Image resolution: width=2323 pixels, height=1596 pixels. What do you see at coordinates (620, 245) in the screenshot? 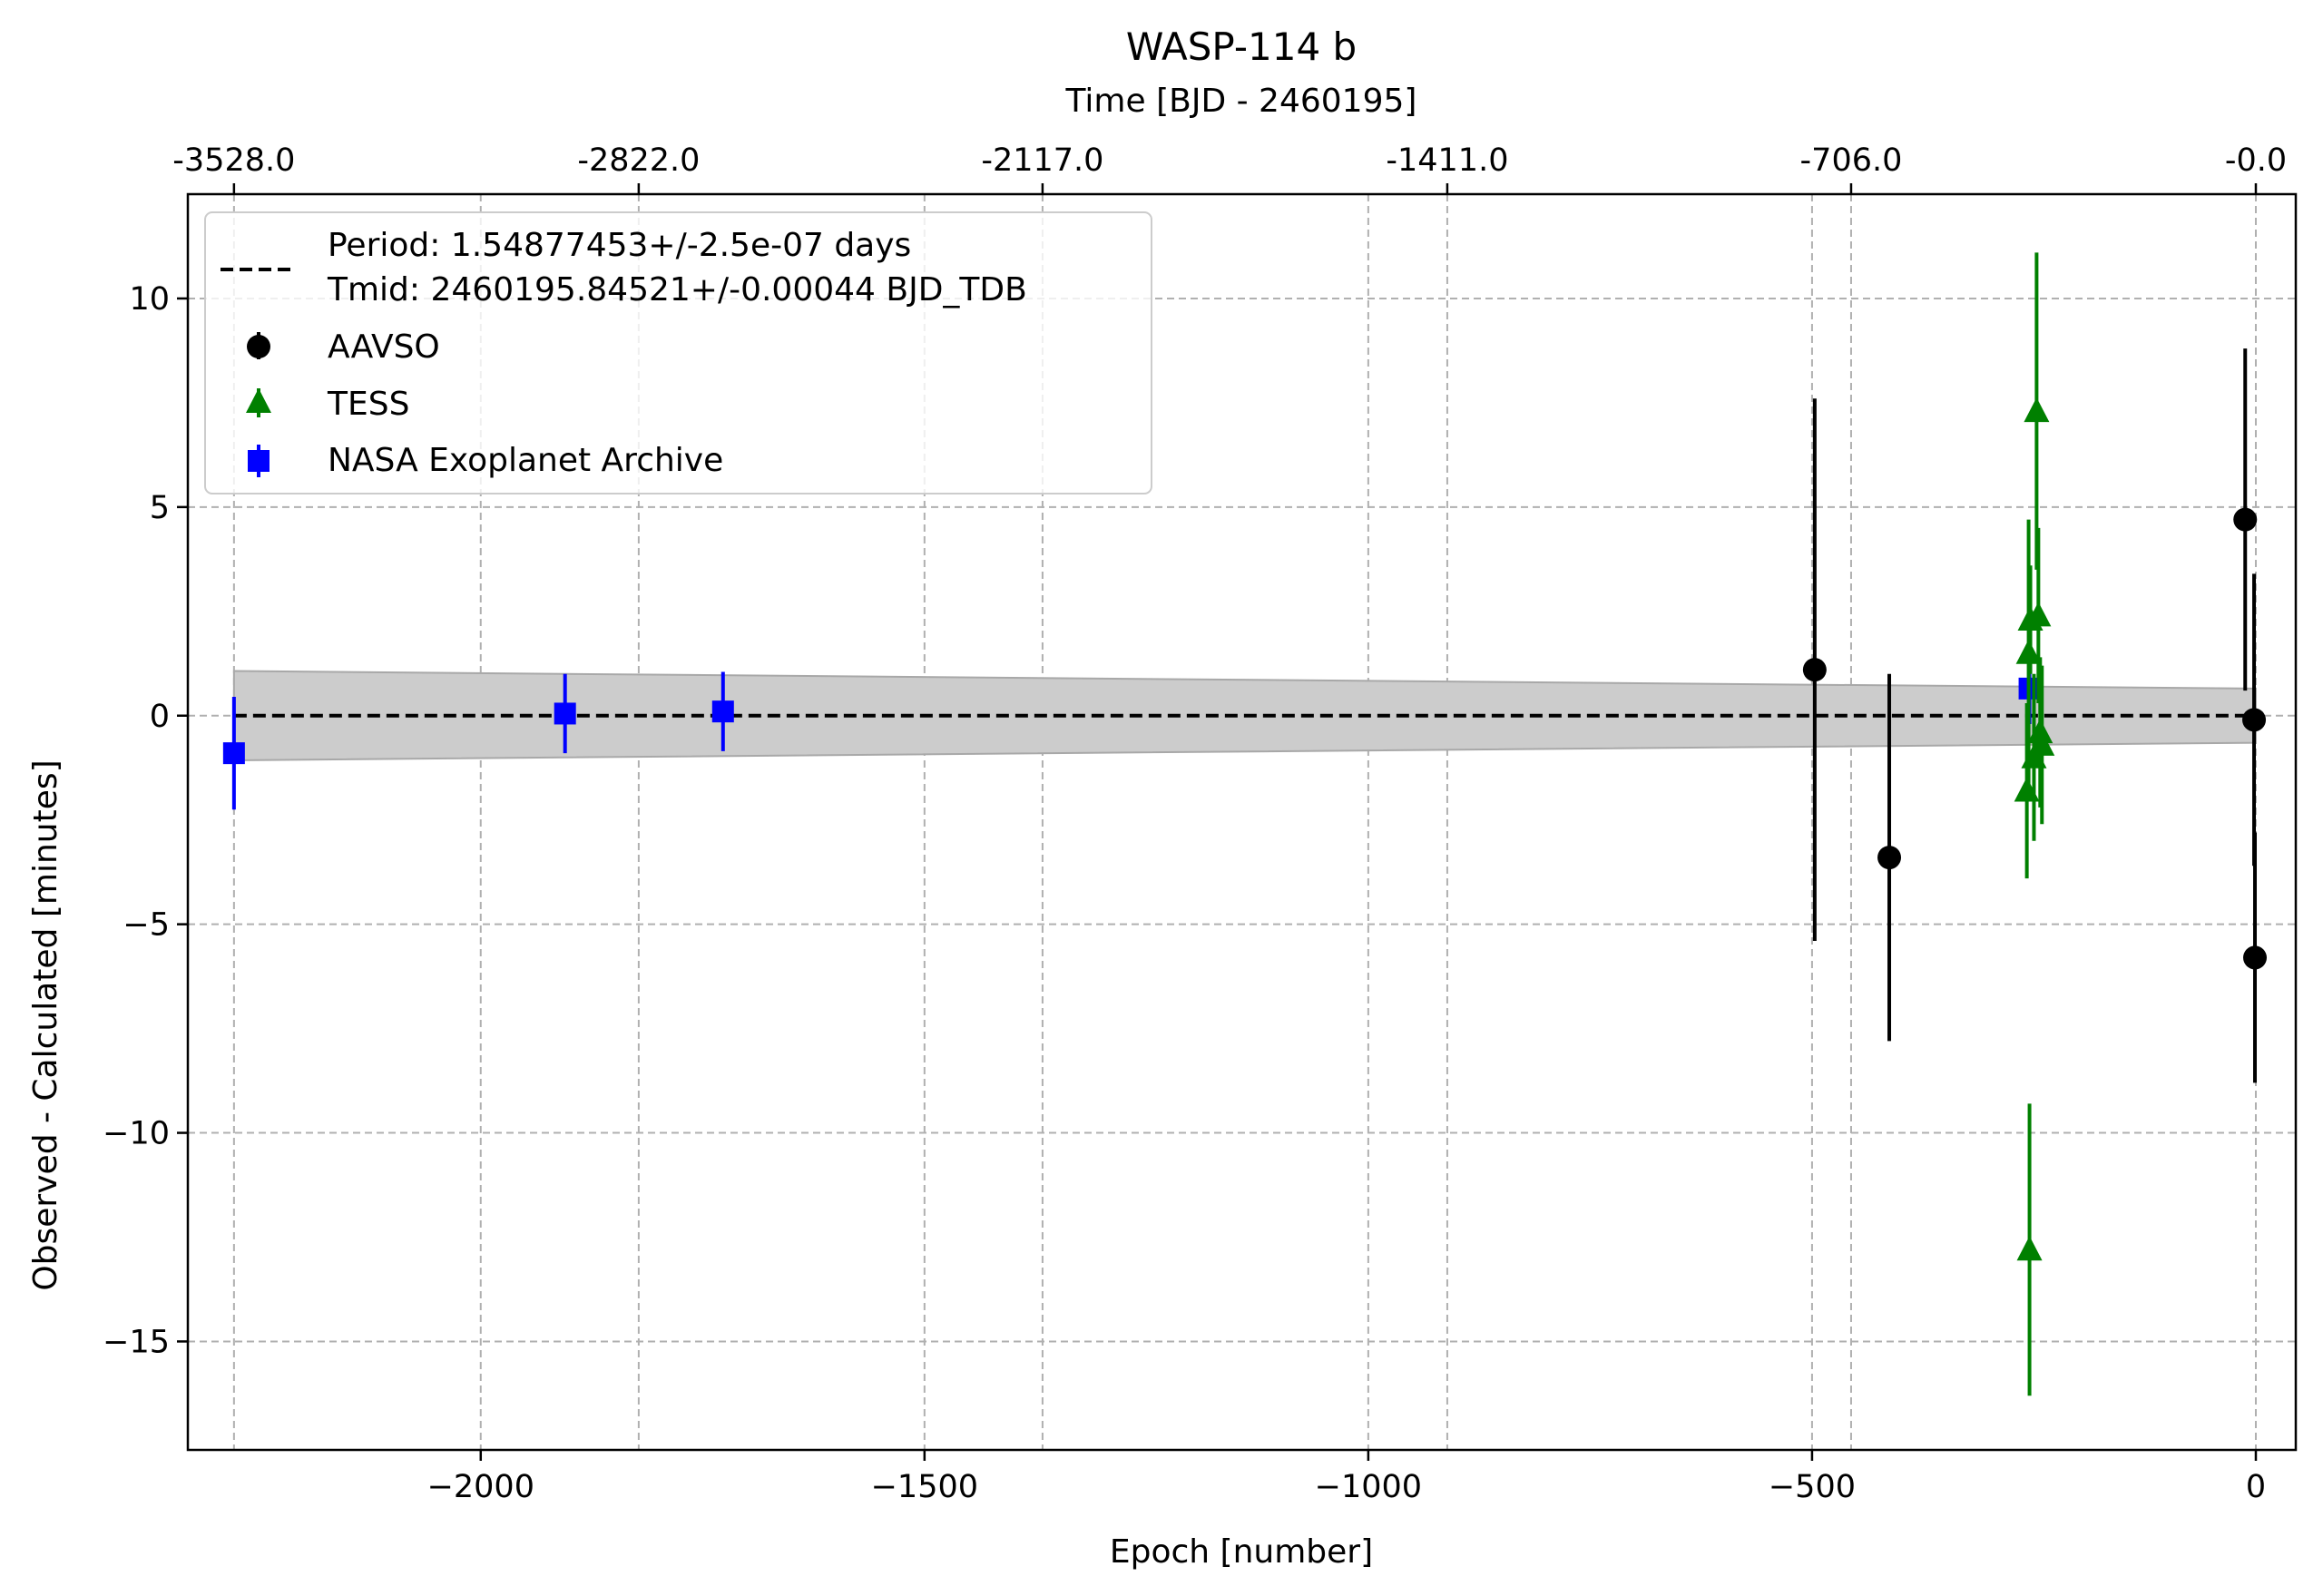
I see `legend-period-label: Period: 1.54877453+/-2.5e-07 days` at bounding box center [620, 245].